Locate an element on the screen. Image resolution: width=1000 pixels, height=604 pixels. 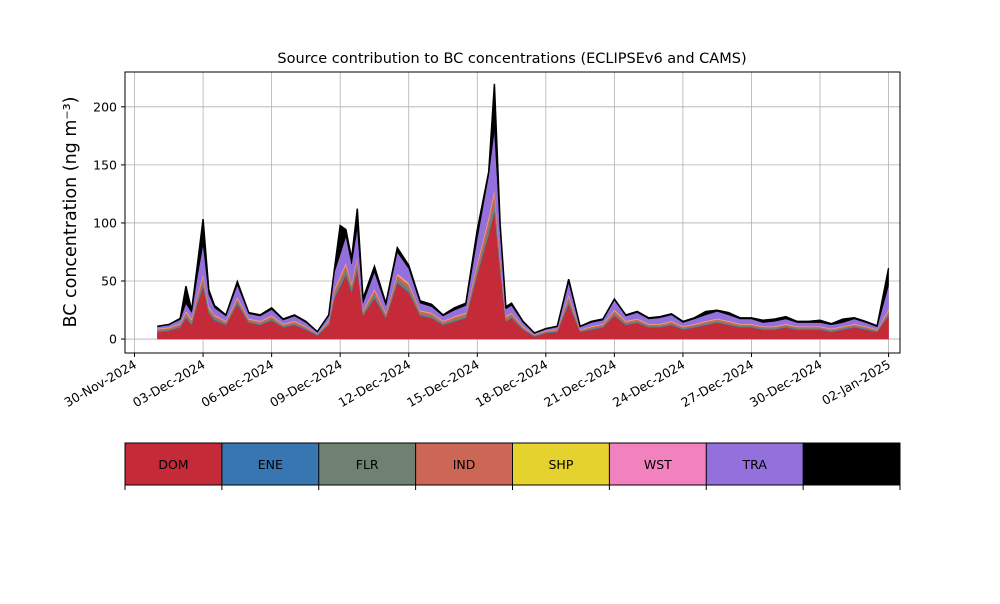
legend-swatch-tra is located at coordinates (755, 464).